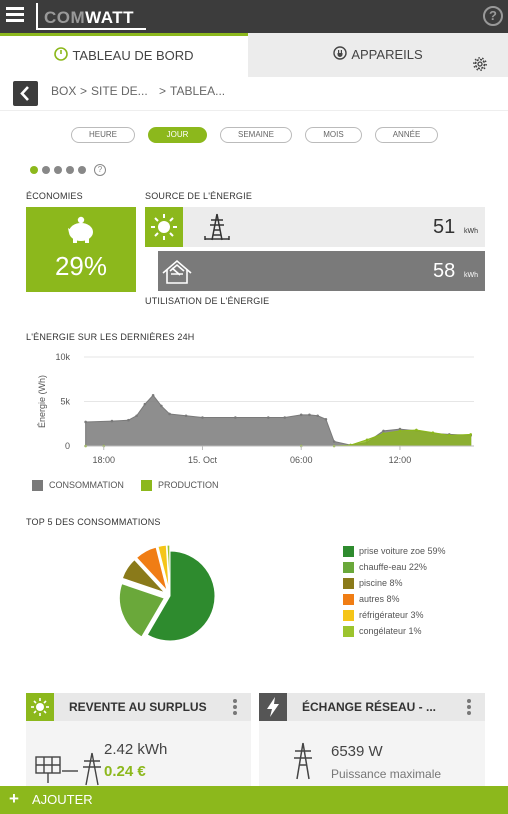 This screenshot has width=508, height=814. I want to click on tab-devices-label: APPAREILS, so click(387, 54).